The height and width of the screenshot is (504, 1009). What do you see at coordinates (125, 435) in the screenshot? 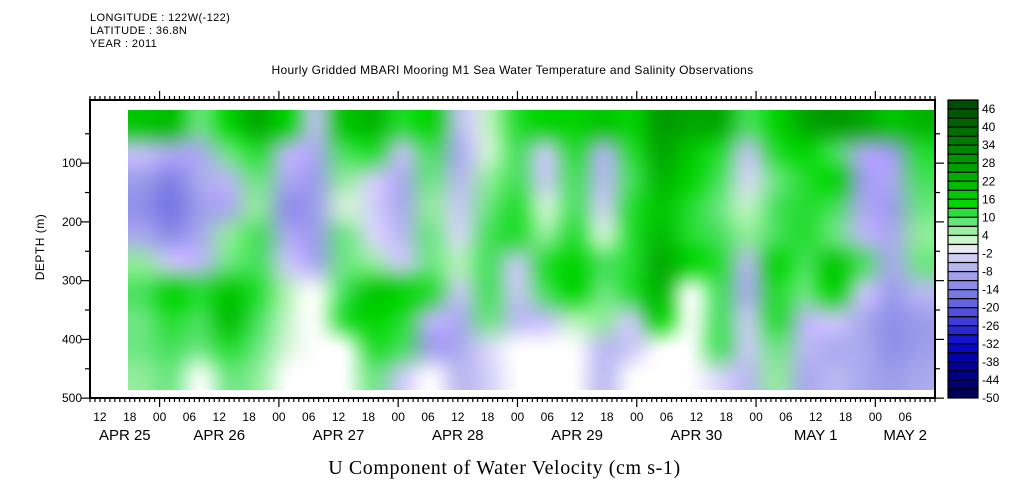
I see `x-date-label: APR 25` at bounding box center [125, 435].